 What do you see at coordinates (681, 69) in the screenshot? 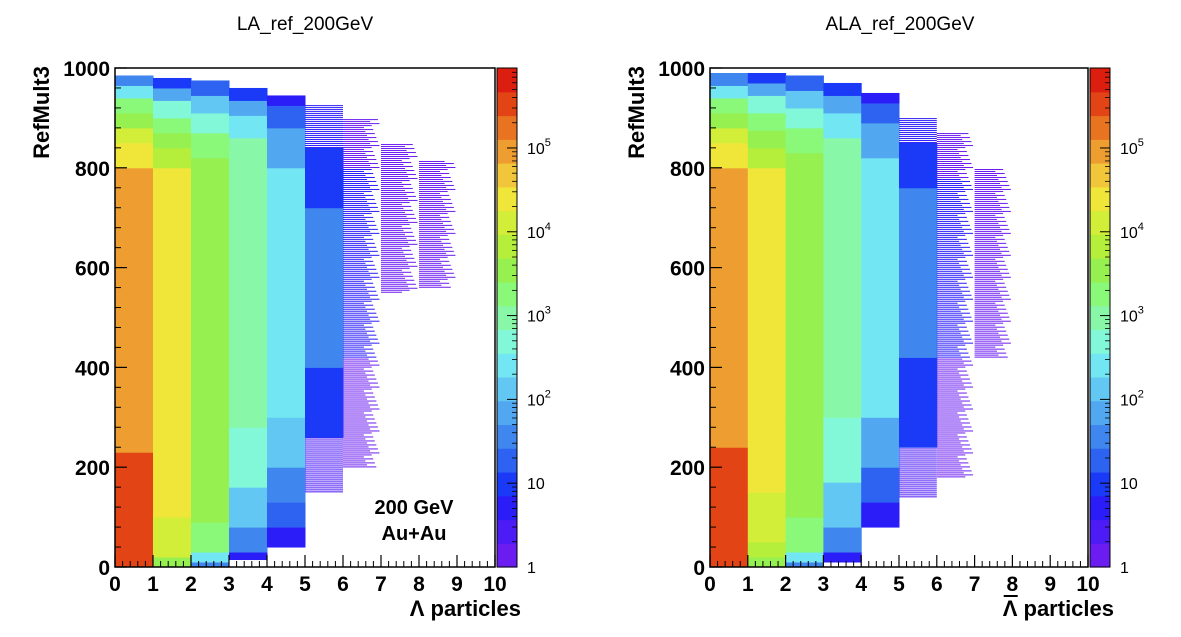
I see `y-tick-label: 1000` at bounding box center [681, 69].